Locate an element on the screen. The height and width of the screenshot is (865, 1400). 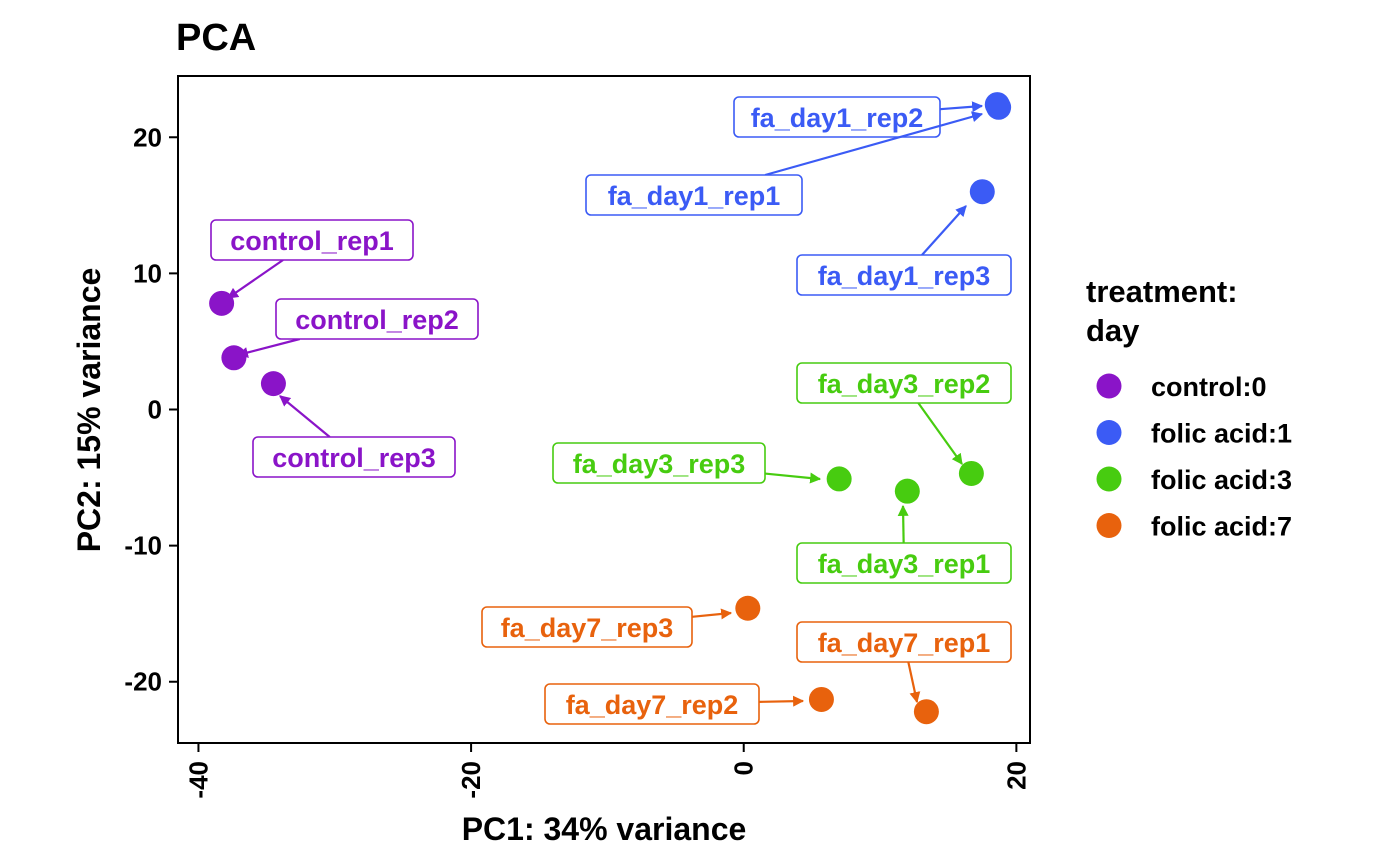
point-label: fa_day7_rep1 is located at coordinates (904, 643).